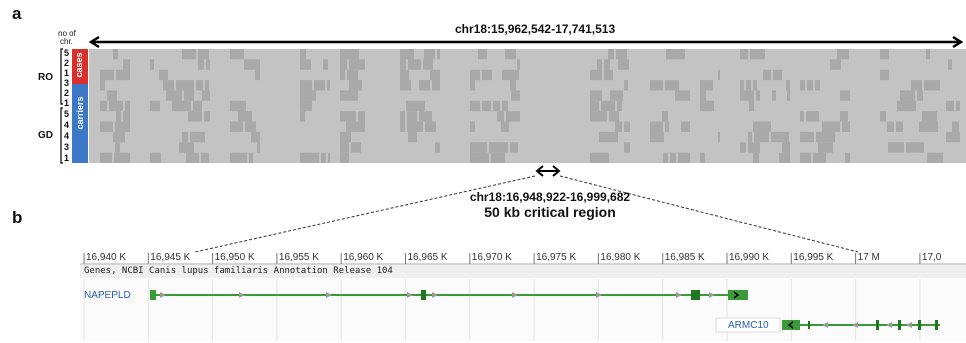  What do you see at coordinates (868, 257) in the screenshot?
I see `ruler-tick-label: 17 M` at bounding box center [868, 257].